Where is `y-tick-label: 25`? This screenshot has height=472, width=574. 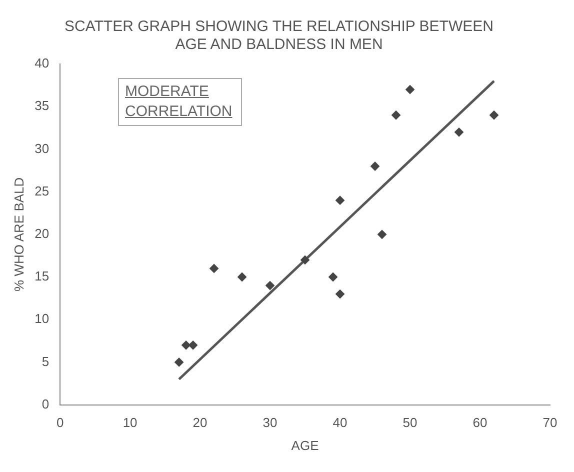
y-tick-label: 25 is located at coordinates (42, 190).